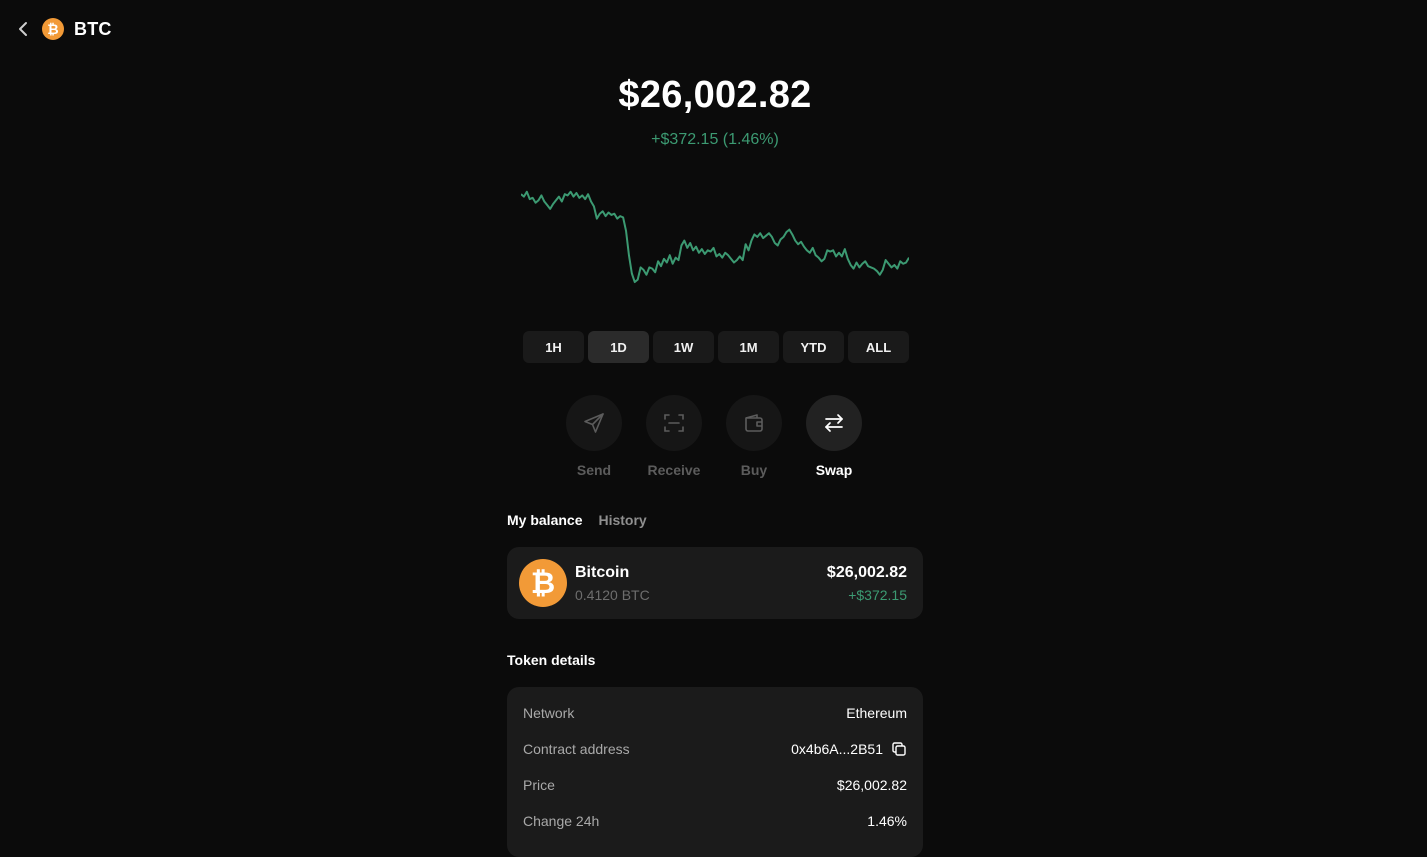 The image size is (1427, 857). What do you see at coordinates (539, 785) in the screenshot?
I see `detail-label: Price` at bounding box center [539, 785].